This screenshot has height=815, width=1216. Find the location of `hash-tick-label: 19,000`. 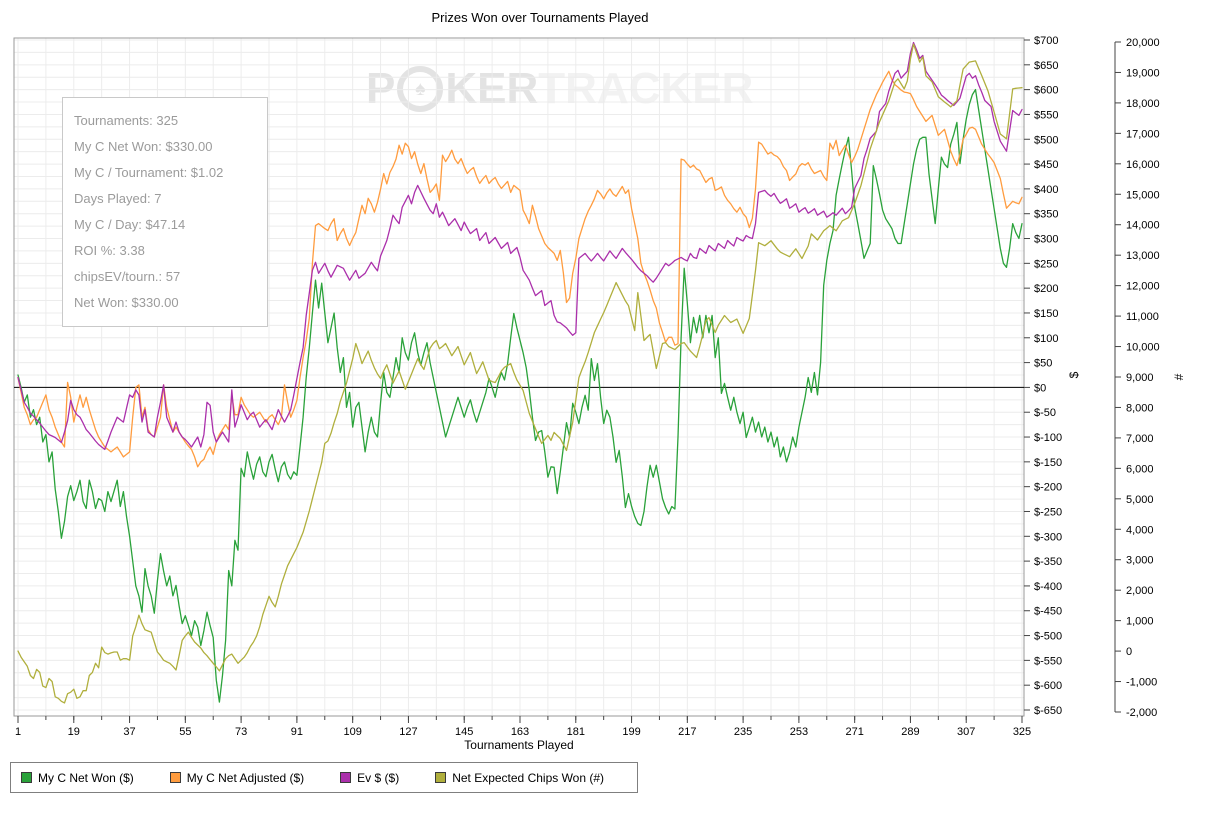

hash-tick-label: 19,000 is located at coordinates (1143, 73).